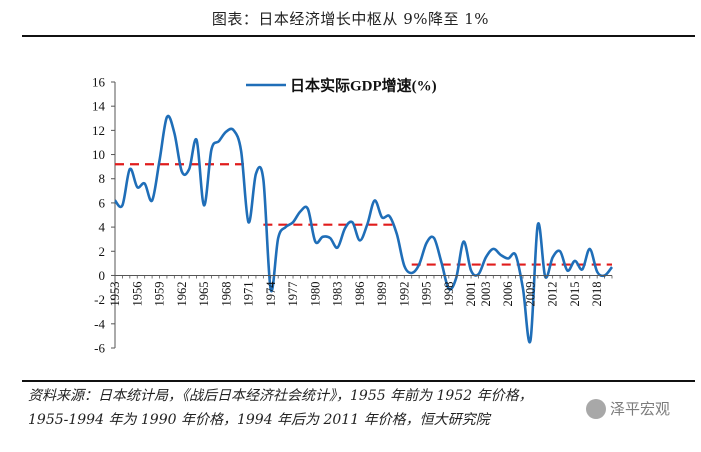 This screenshot has height=452, width=701. What do you see at coordinates (597, 293) in the screenshot?
I see `x-tick-label: 2018` at bounding box center [597, 293].